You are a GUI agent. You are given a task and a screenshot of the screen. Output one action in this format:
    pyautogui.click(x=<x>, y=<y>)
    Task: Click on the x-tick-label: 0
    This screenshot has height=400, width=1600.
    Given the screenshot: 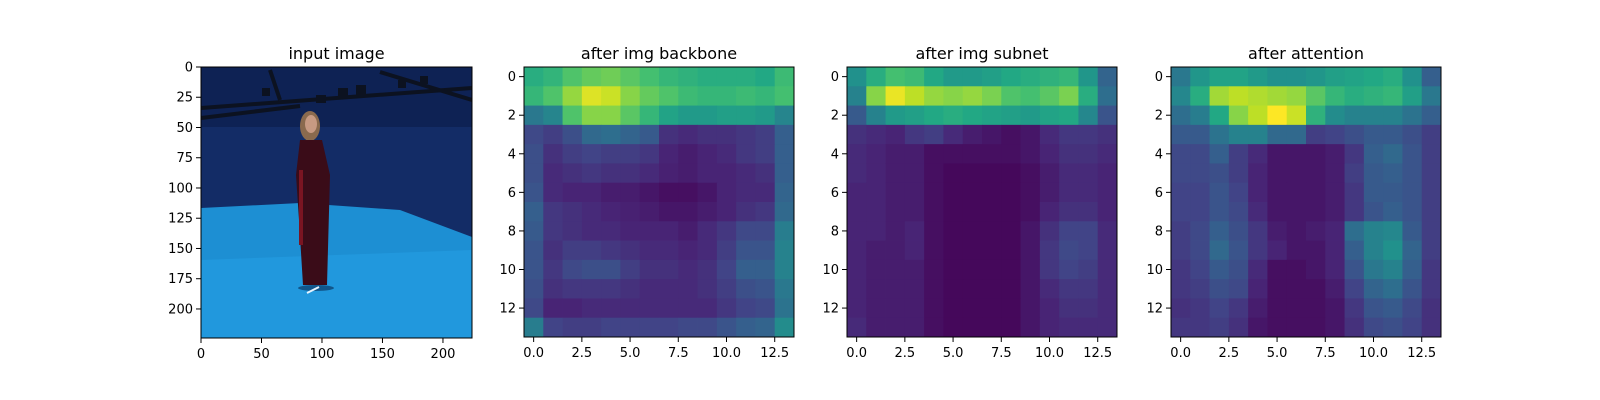 What is the action you would take?
    pyautogui.click(x=201, y=354)
    